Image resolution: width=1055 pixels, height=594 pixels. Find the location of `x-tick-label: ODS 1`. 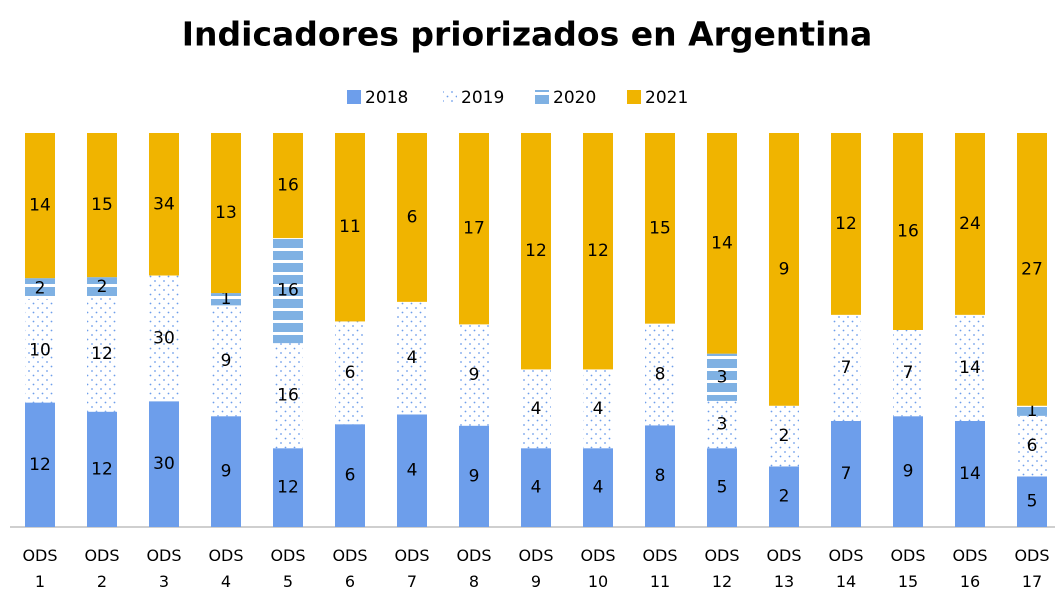

x-tick-label: ODS 1 is located at coordinates (40, 568).